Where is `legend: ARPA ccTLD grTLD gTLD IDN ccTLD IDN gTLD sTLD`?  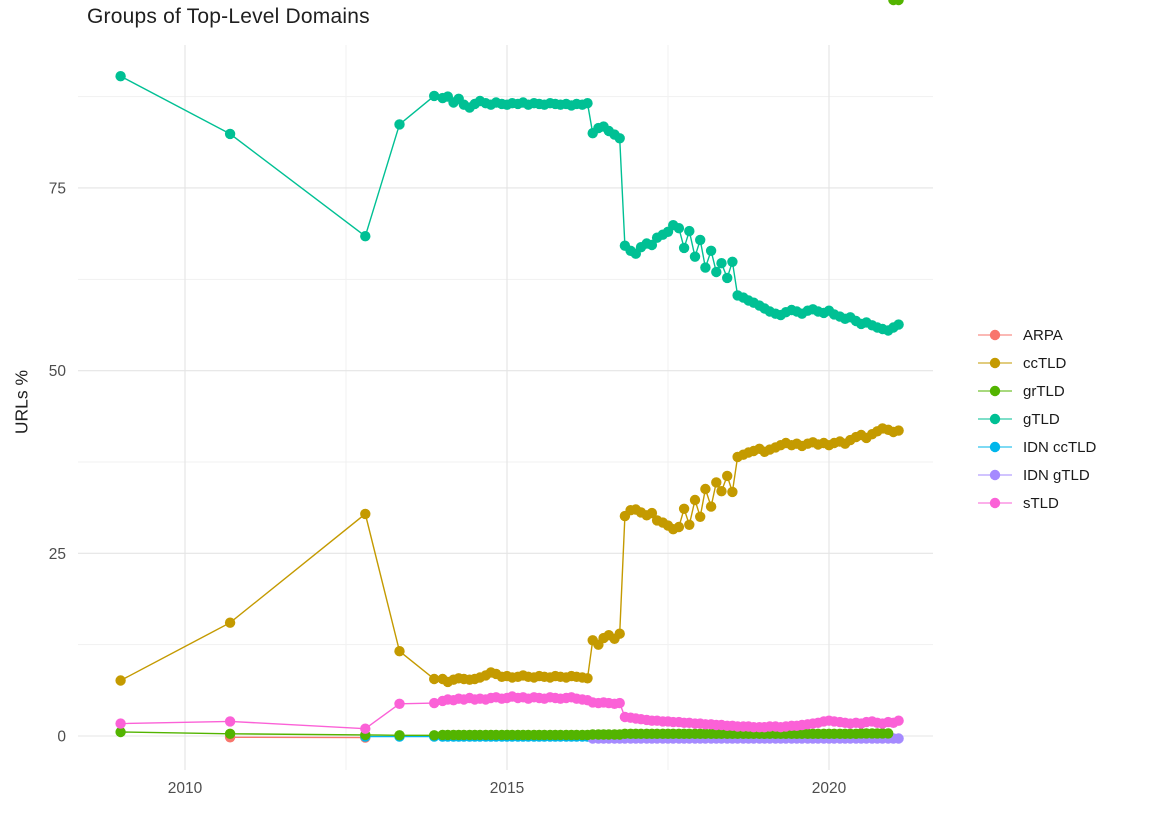 legend: ARPA ccTLD grTLD gTLD IDN ccTLD IDN gTLD sTLD is located at coordinates (1036, 419).